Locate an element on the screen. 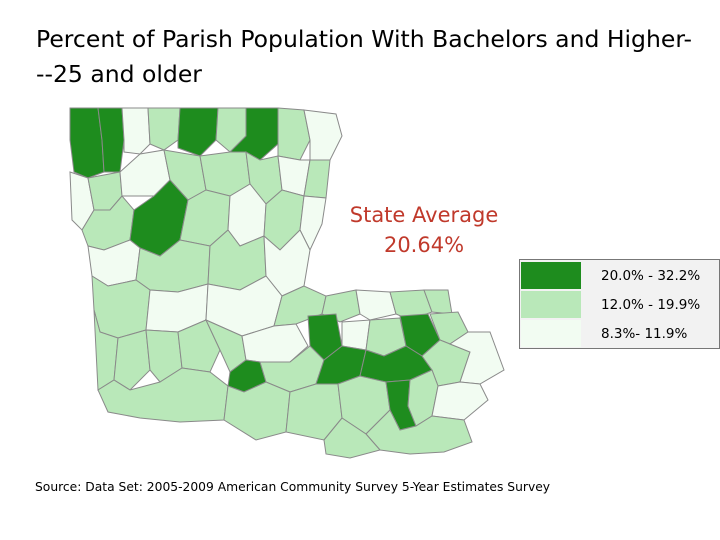 The height and width of the screenshot is (540, 720). state-average-label: State Average is located at coordinates (424, 215).